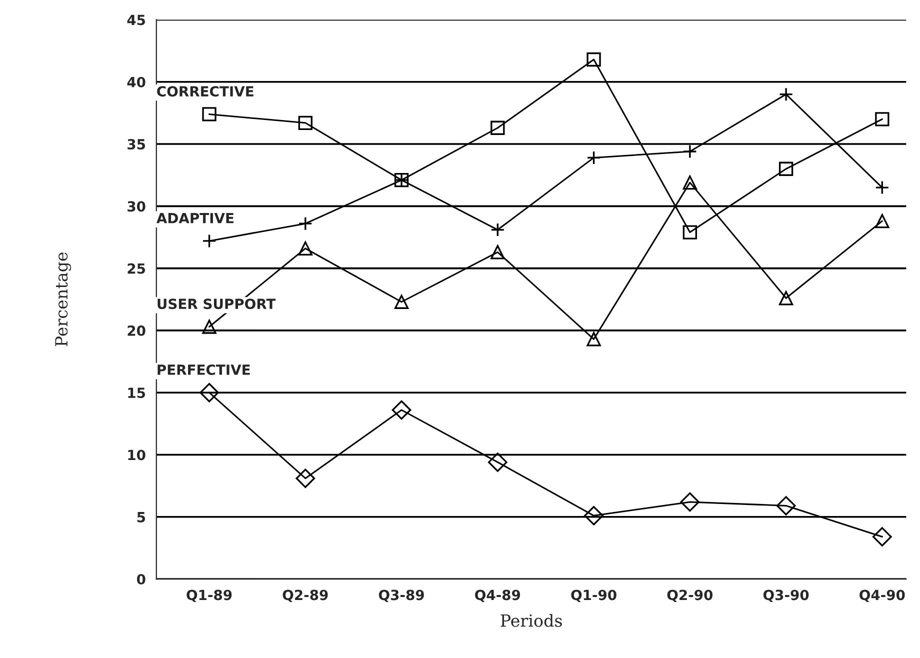  What do you see at coordinates (497, 596) in the screenshot?
I see `x-tick-label: Q4-89` at bounding box center [497, 596].